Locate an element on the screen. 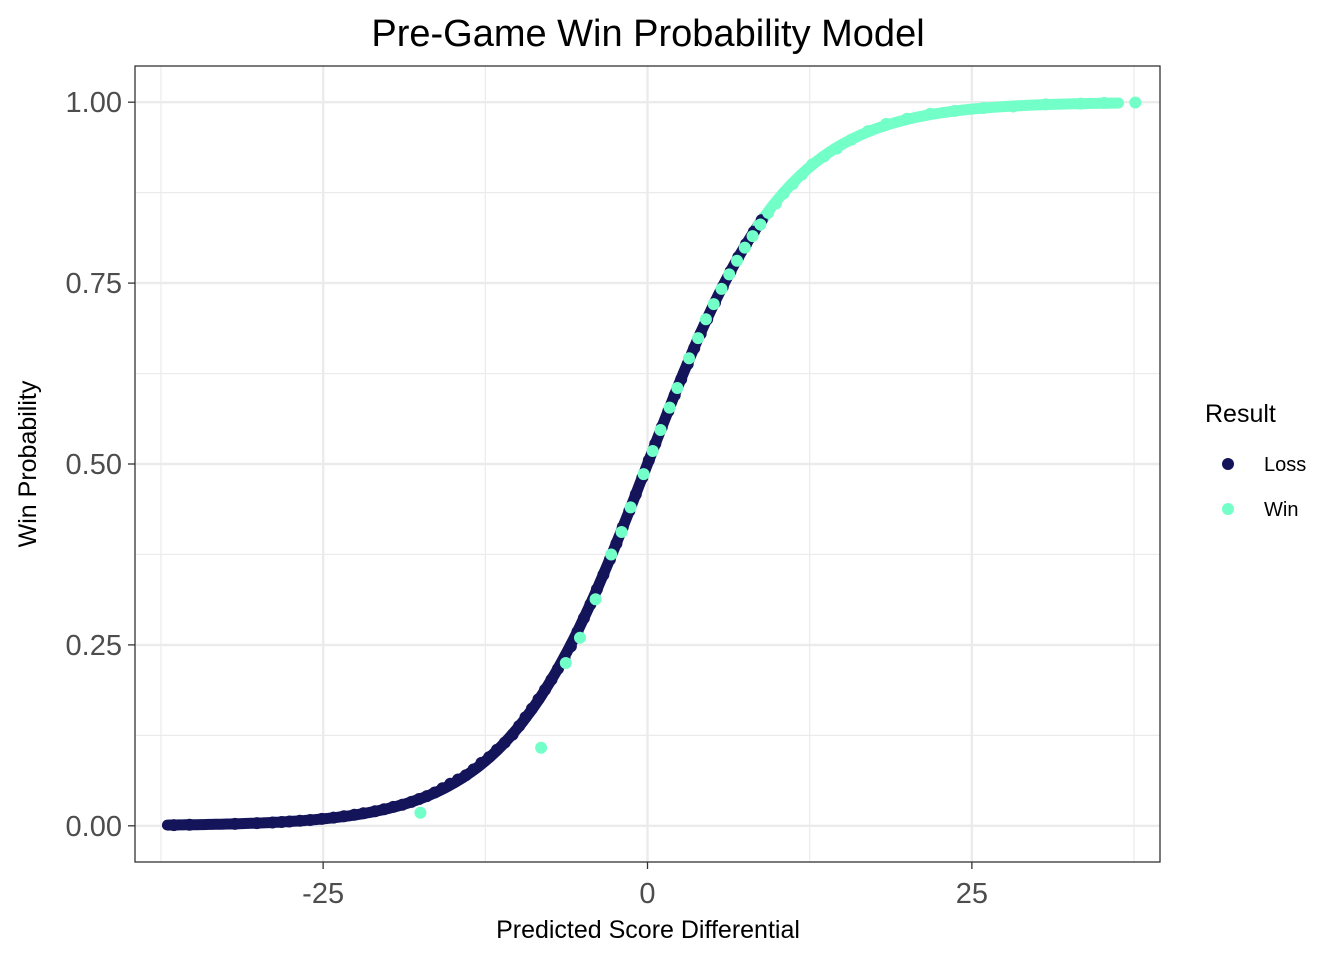 The image size is (1344, 960). y-axis-title: Win Probability is located at coordinates (28, 463).